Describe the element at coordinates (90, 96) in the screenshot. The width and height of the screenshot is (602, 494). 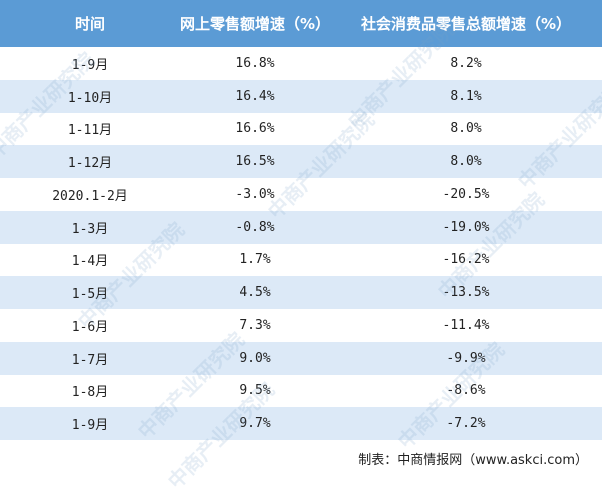
I see `table-cell: 1-10月` at that location.